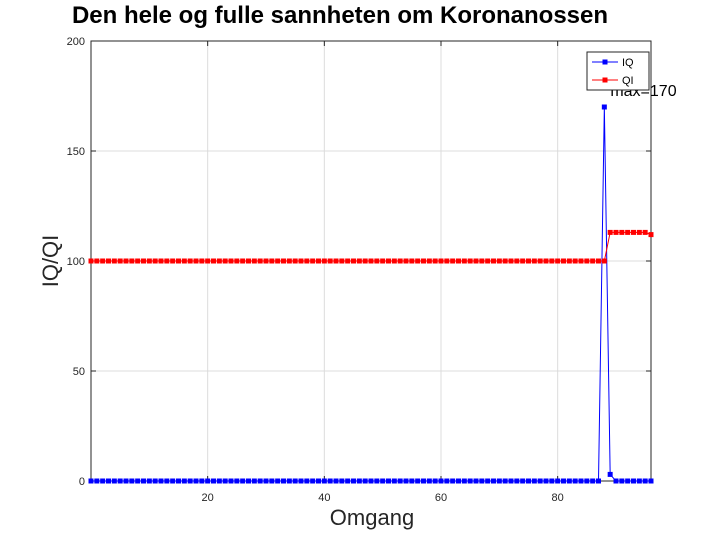 This screenshot has width=720, height=540. Describe the element at coordinates (628, 81) in the screenshot. I see `legend-qi-label: QI` at that location.